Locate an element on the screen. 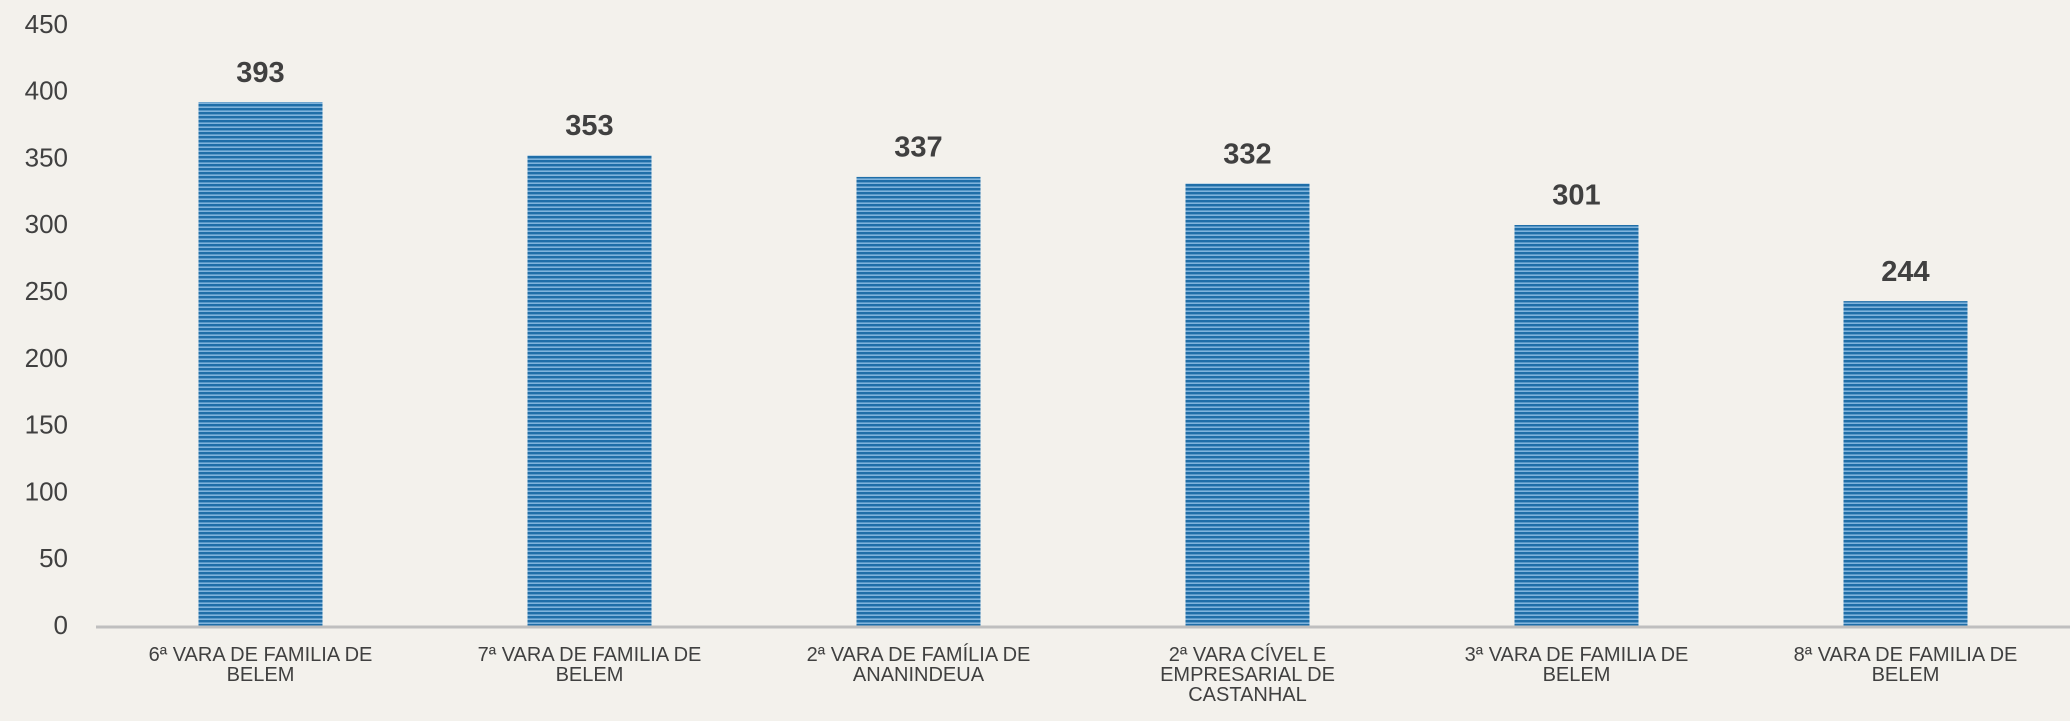 The width and height of the screenshot is (2070, 721). y-tick-label: 150 is located at coordinates (46, 425).